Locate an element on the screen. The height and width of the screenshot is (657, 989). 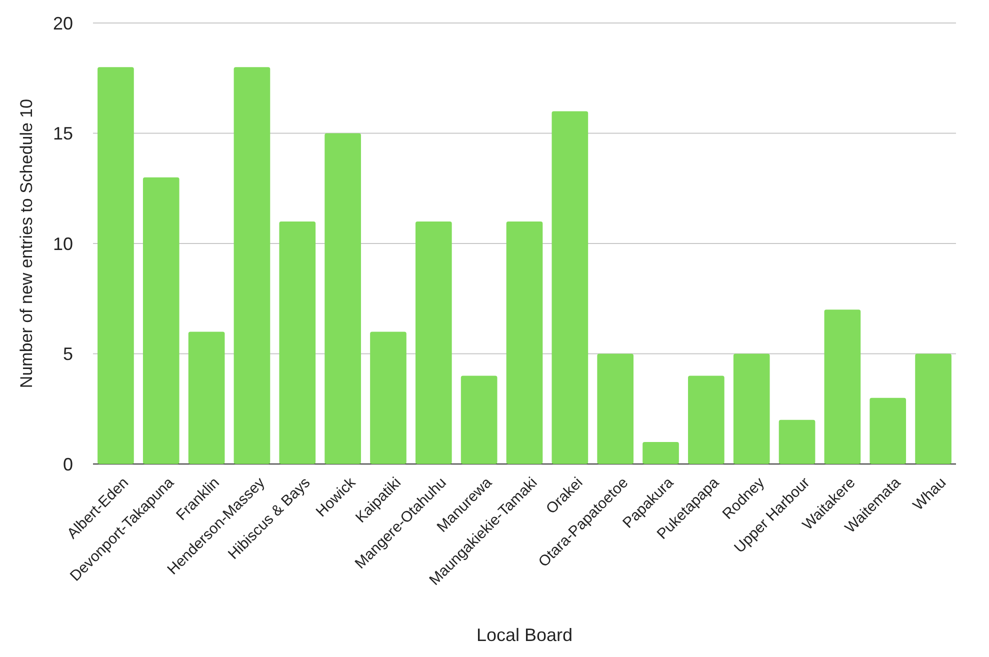
y-tick-label: 20 is located at coordinates (62, 23).